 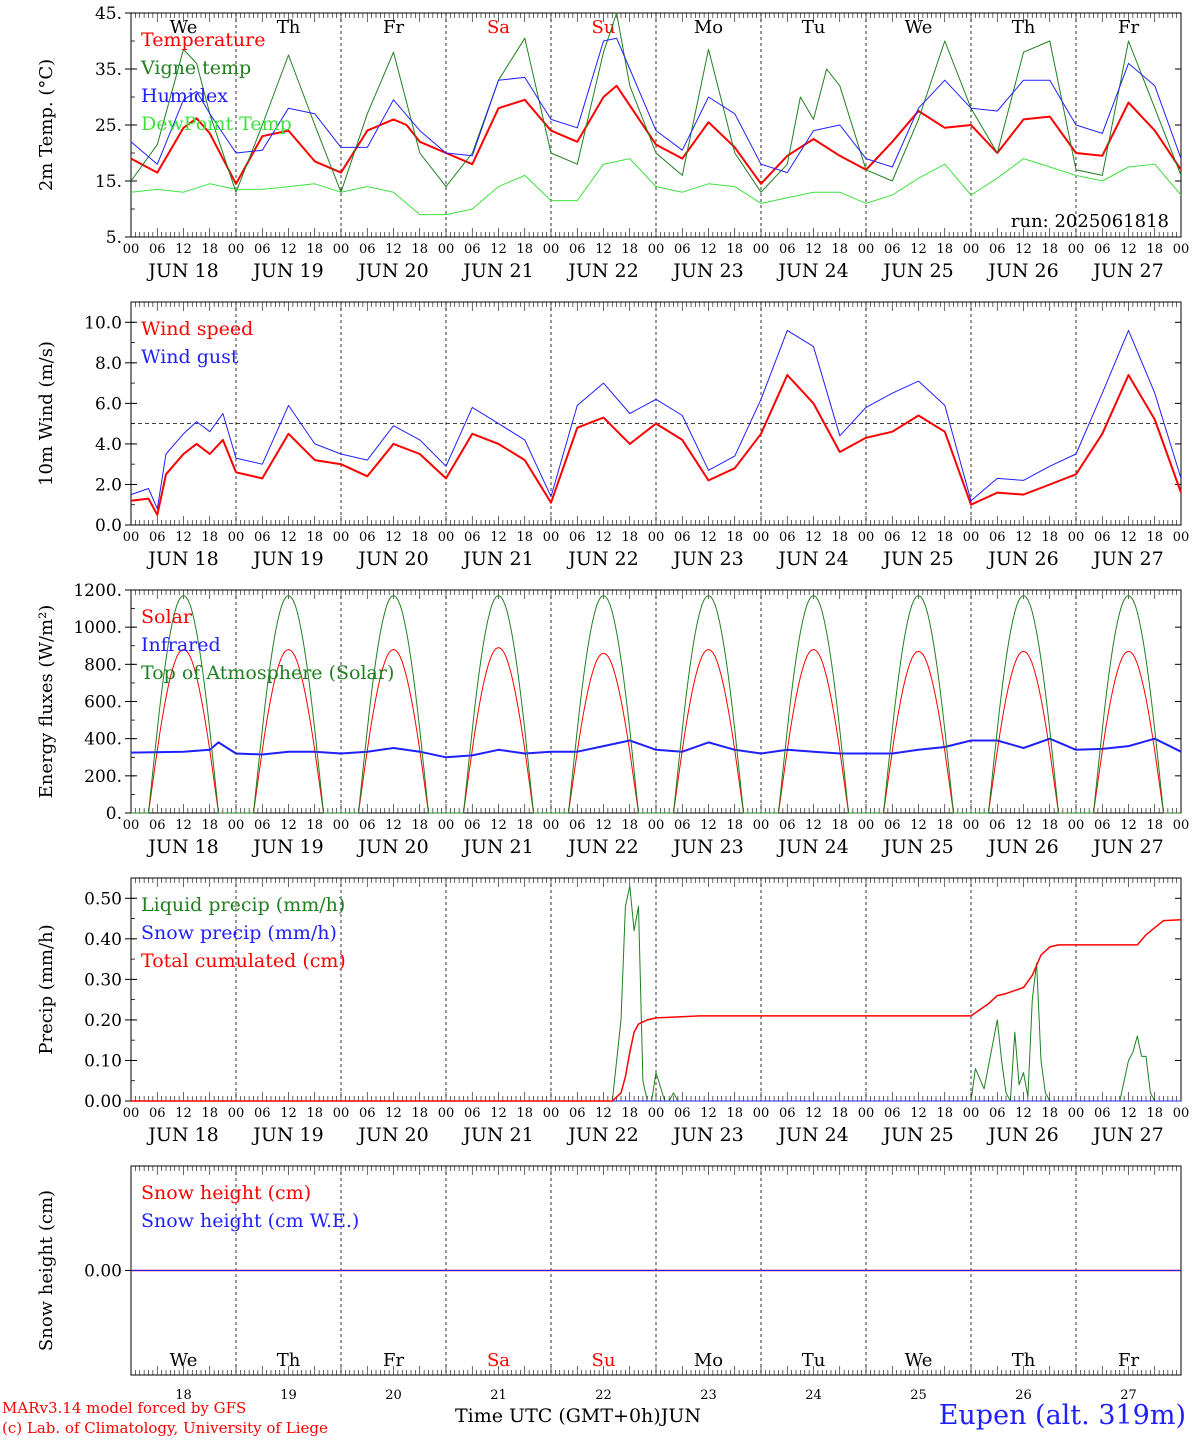 What do you see at coordinates (1022, 847) in the screenshot?
I see `date-label: JUN 26` at bounding box center [1022, 847].